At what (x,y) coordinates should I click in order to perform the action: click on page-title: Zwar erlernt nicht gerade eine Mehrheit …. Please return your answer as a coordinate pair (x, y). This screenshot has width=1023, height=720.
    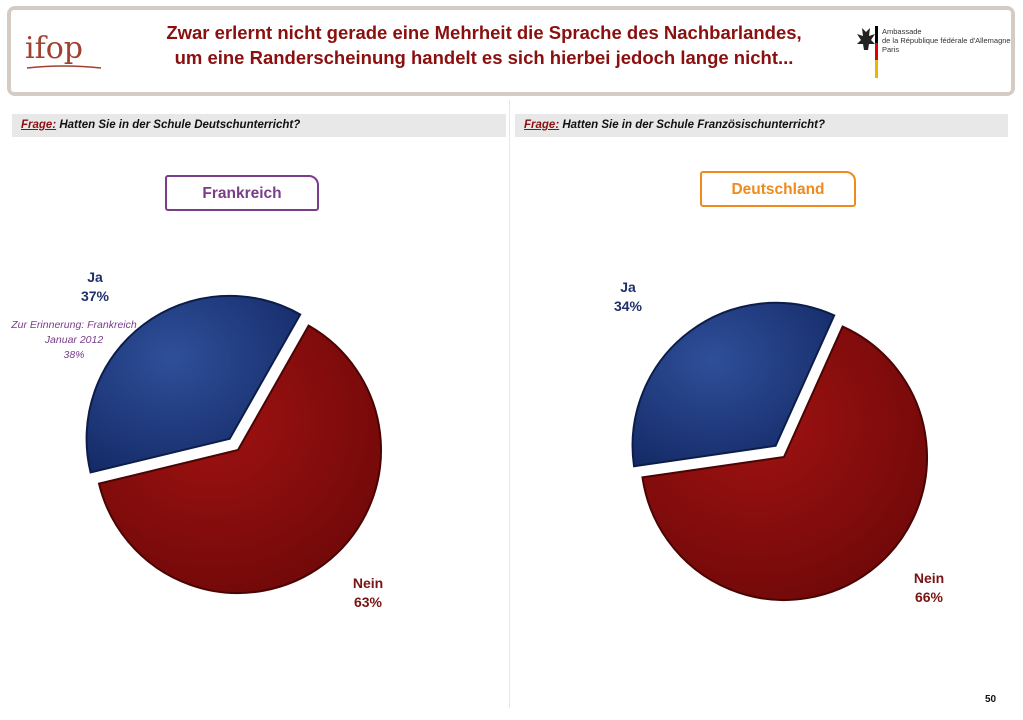
    Looking at the image, I should click on (484, 45).